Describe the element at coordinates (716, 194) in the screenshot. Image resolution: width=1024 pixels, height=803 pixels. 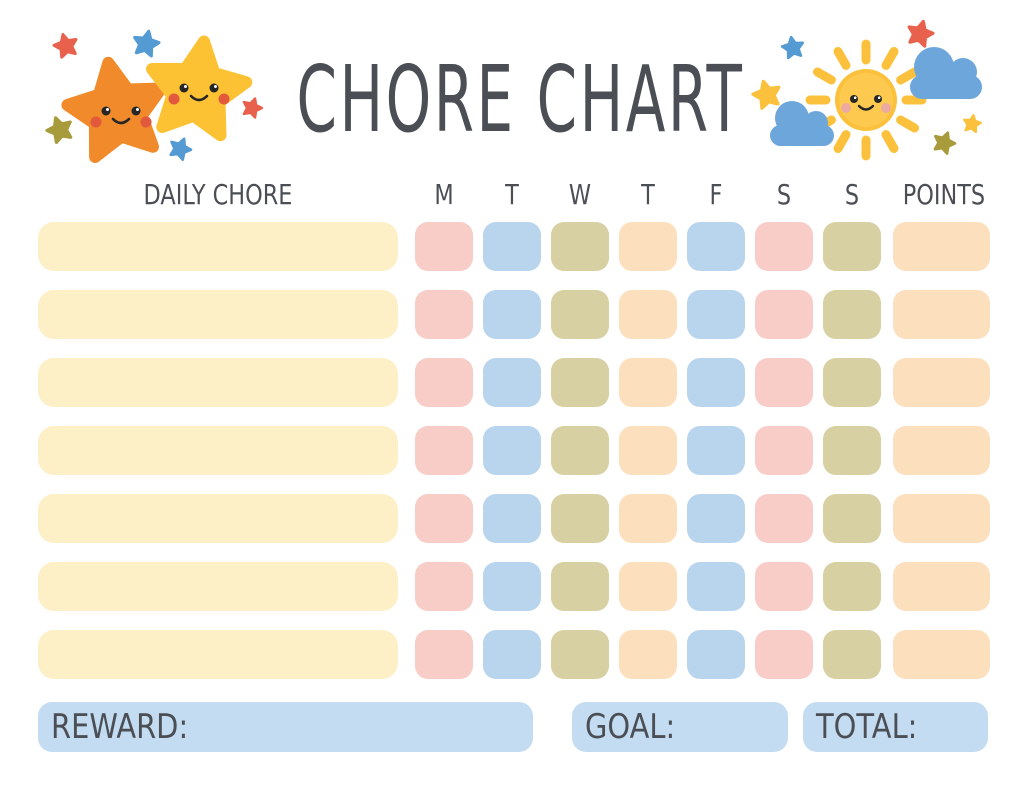
I see `day-header-fri: F` at that location.